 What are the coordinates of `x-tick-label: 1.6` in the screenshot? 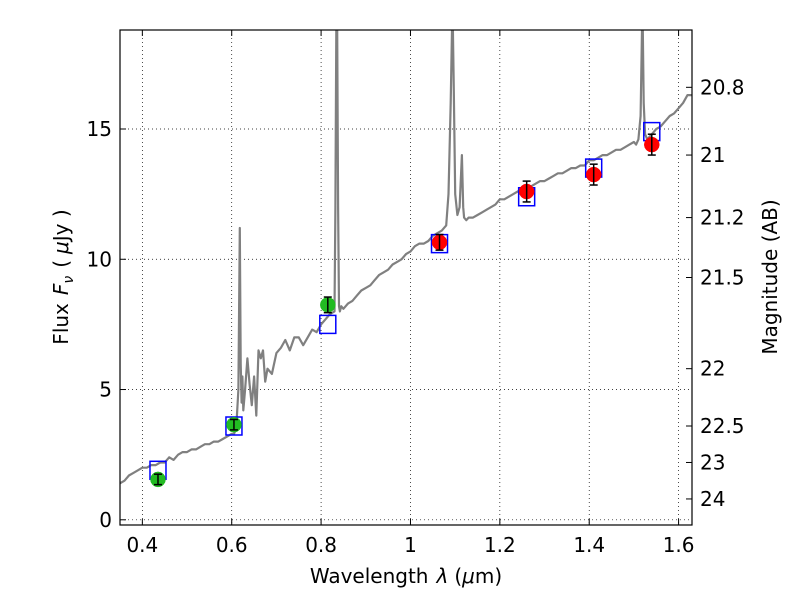 It's located at (679, 545).